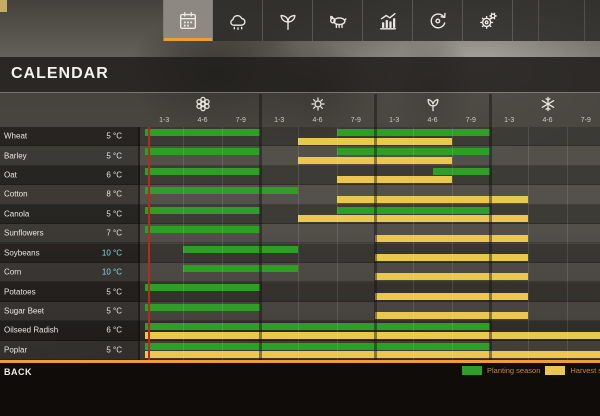  Describe the element at coordinates (31, 330) in the screenshot. I see `crop-name: Oilseed Radish` at that location.